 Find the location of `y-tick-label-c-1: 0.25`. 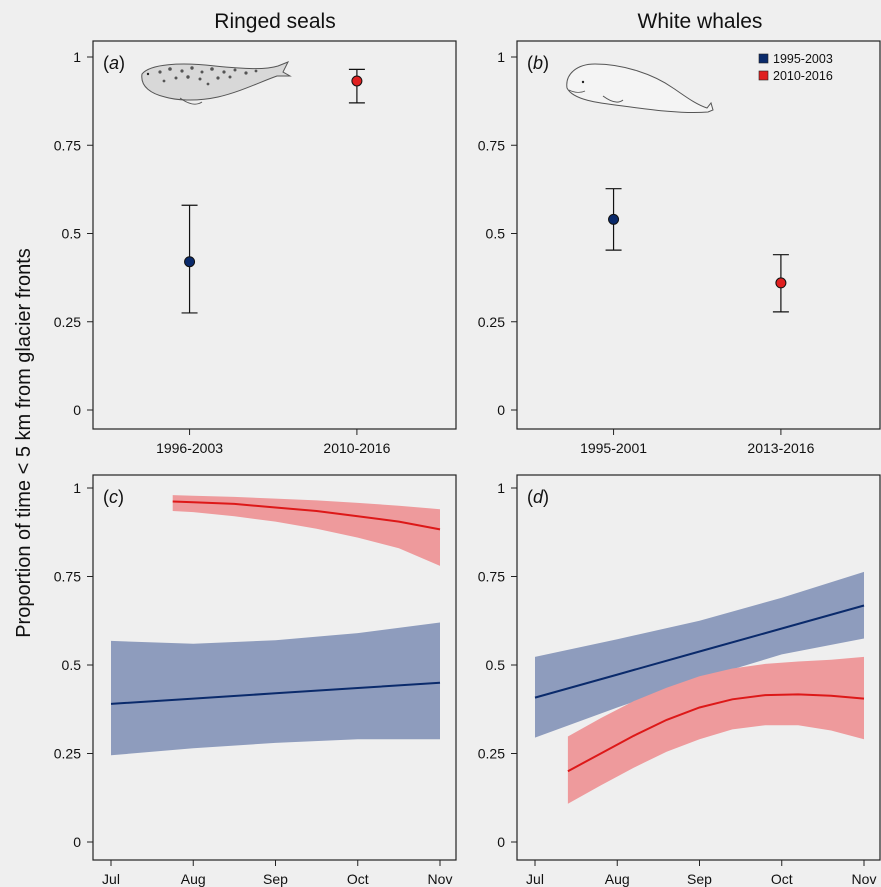

y-tick-label-c-1: 0.25 is located at coordinates (67, 754).